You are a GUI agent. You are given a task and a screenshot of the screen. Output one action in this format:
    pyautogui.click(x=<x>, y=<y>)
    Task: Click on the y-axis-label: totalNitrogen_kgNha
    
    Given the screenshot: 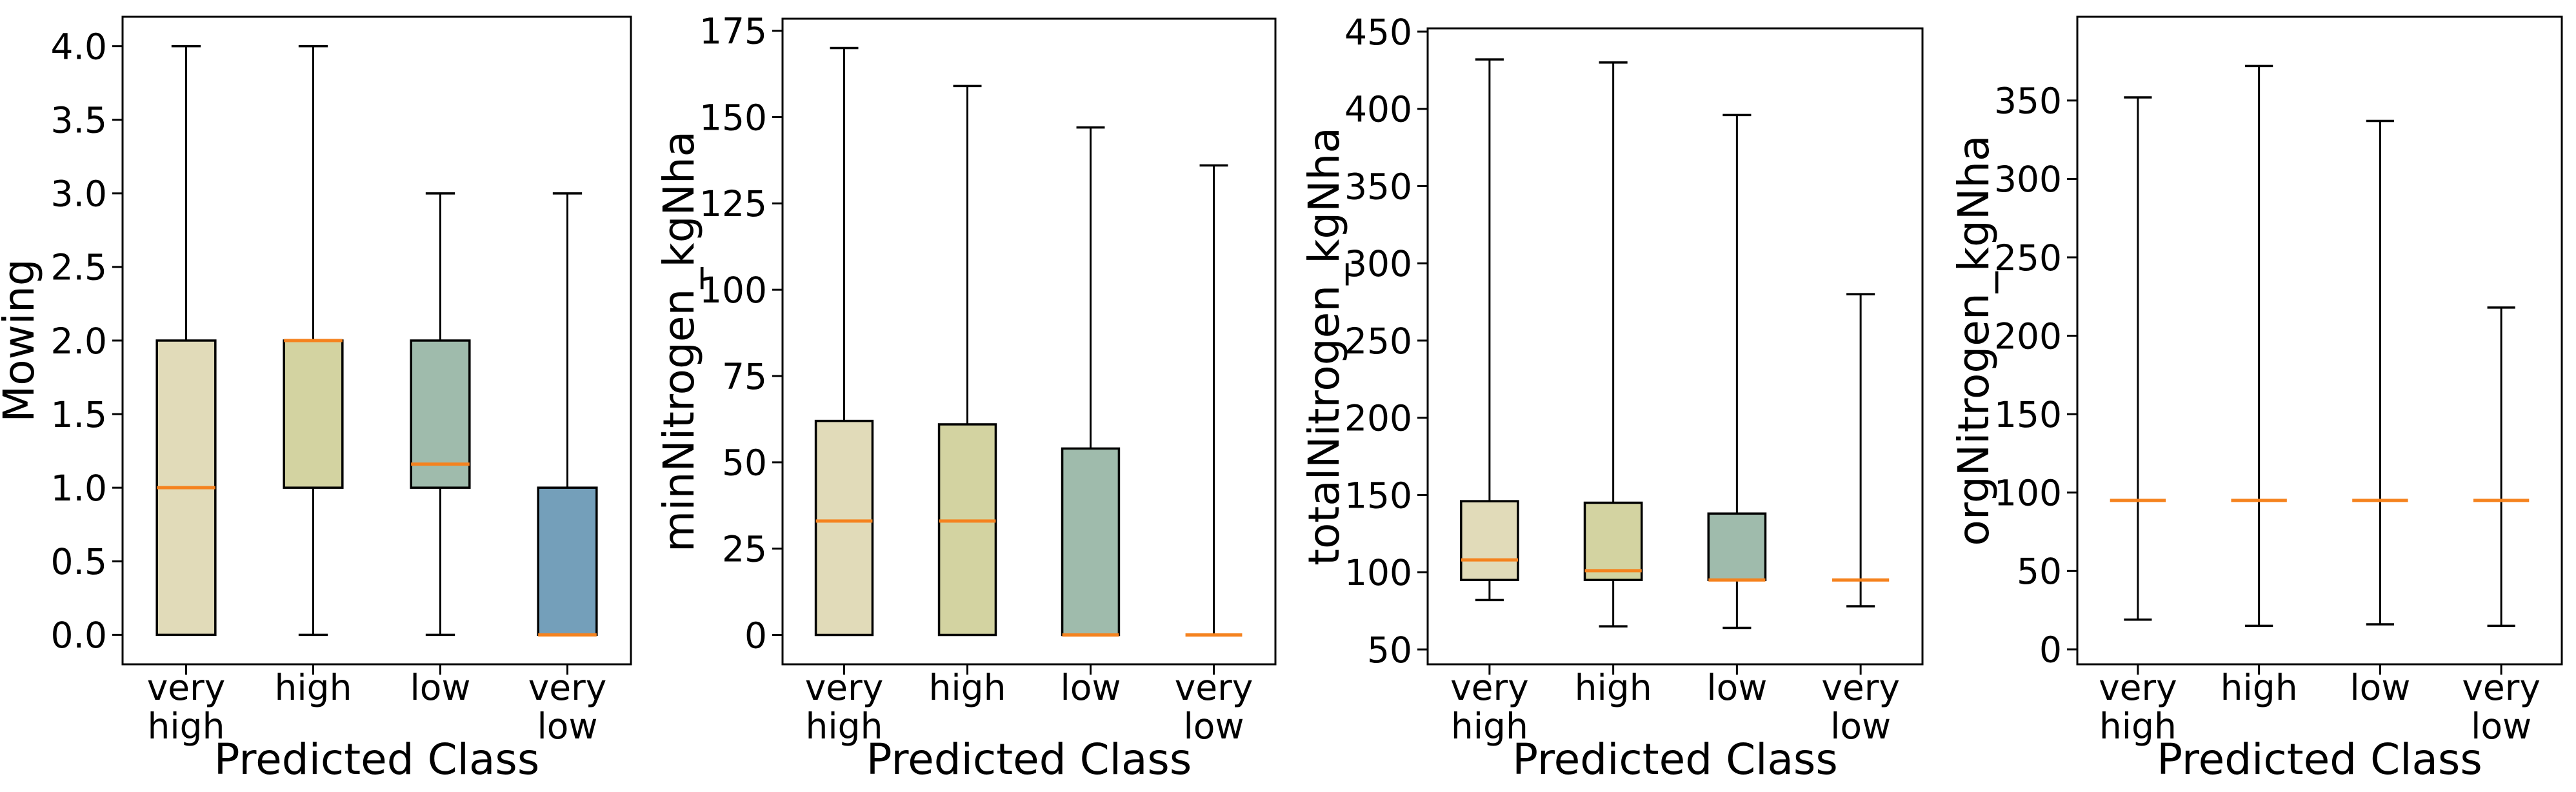 What is the action you would take?
    pyautogui.click(x=1324, y=346)
    